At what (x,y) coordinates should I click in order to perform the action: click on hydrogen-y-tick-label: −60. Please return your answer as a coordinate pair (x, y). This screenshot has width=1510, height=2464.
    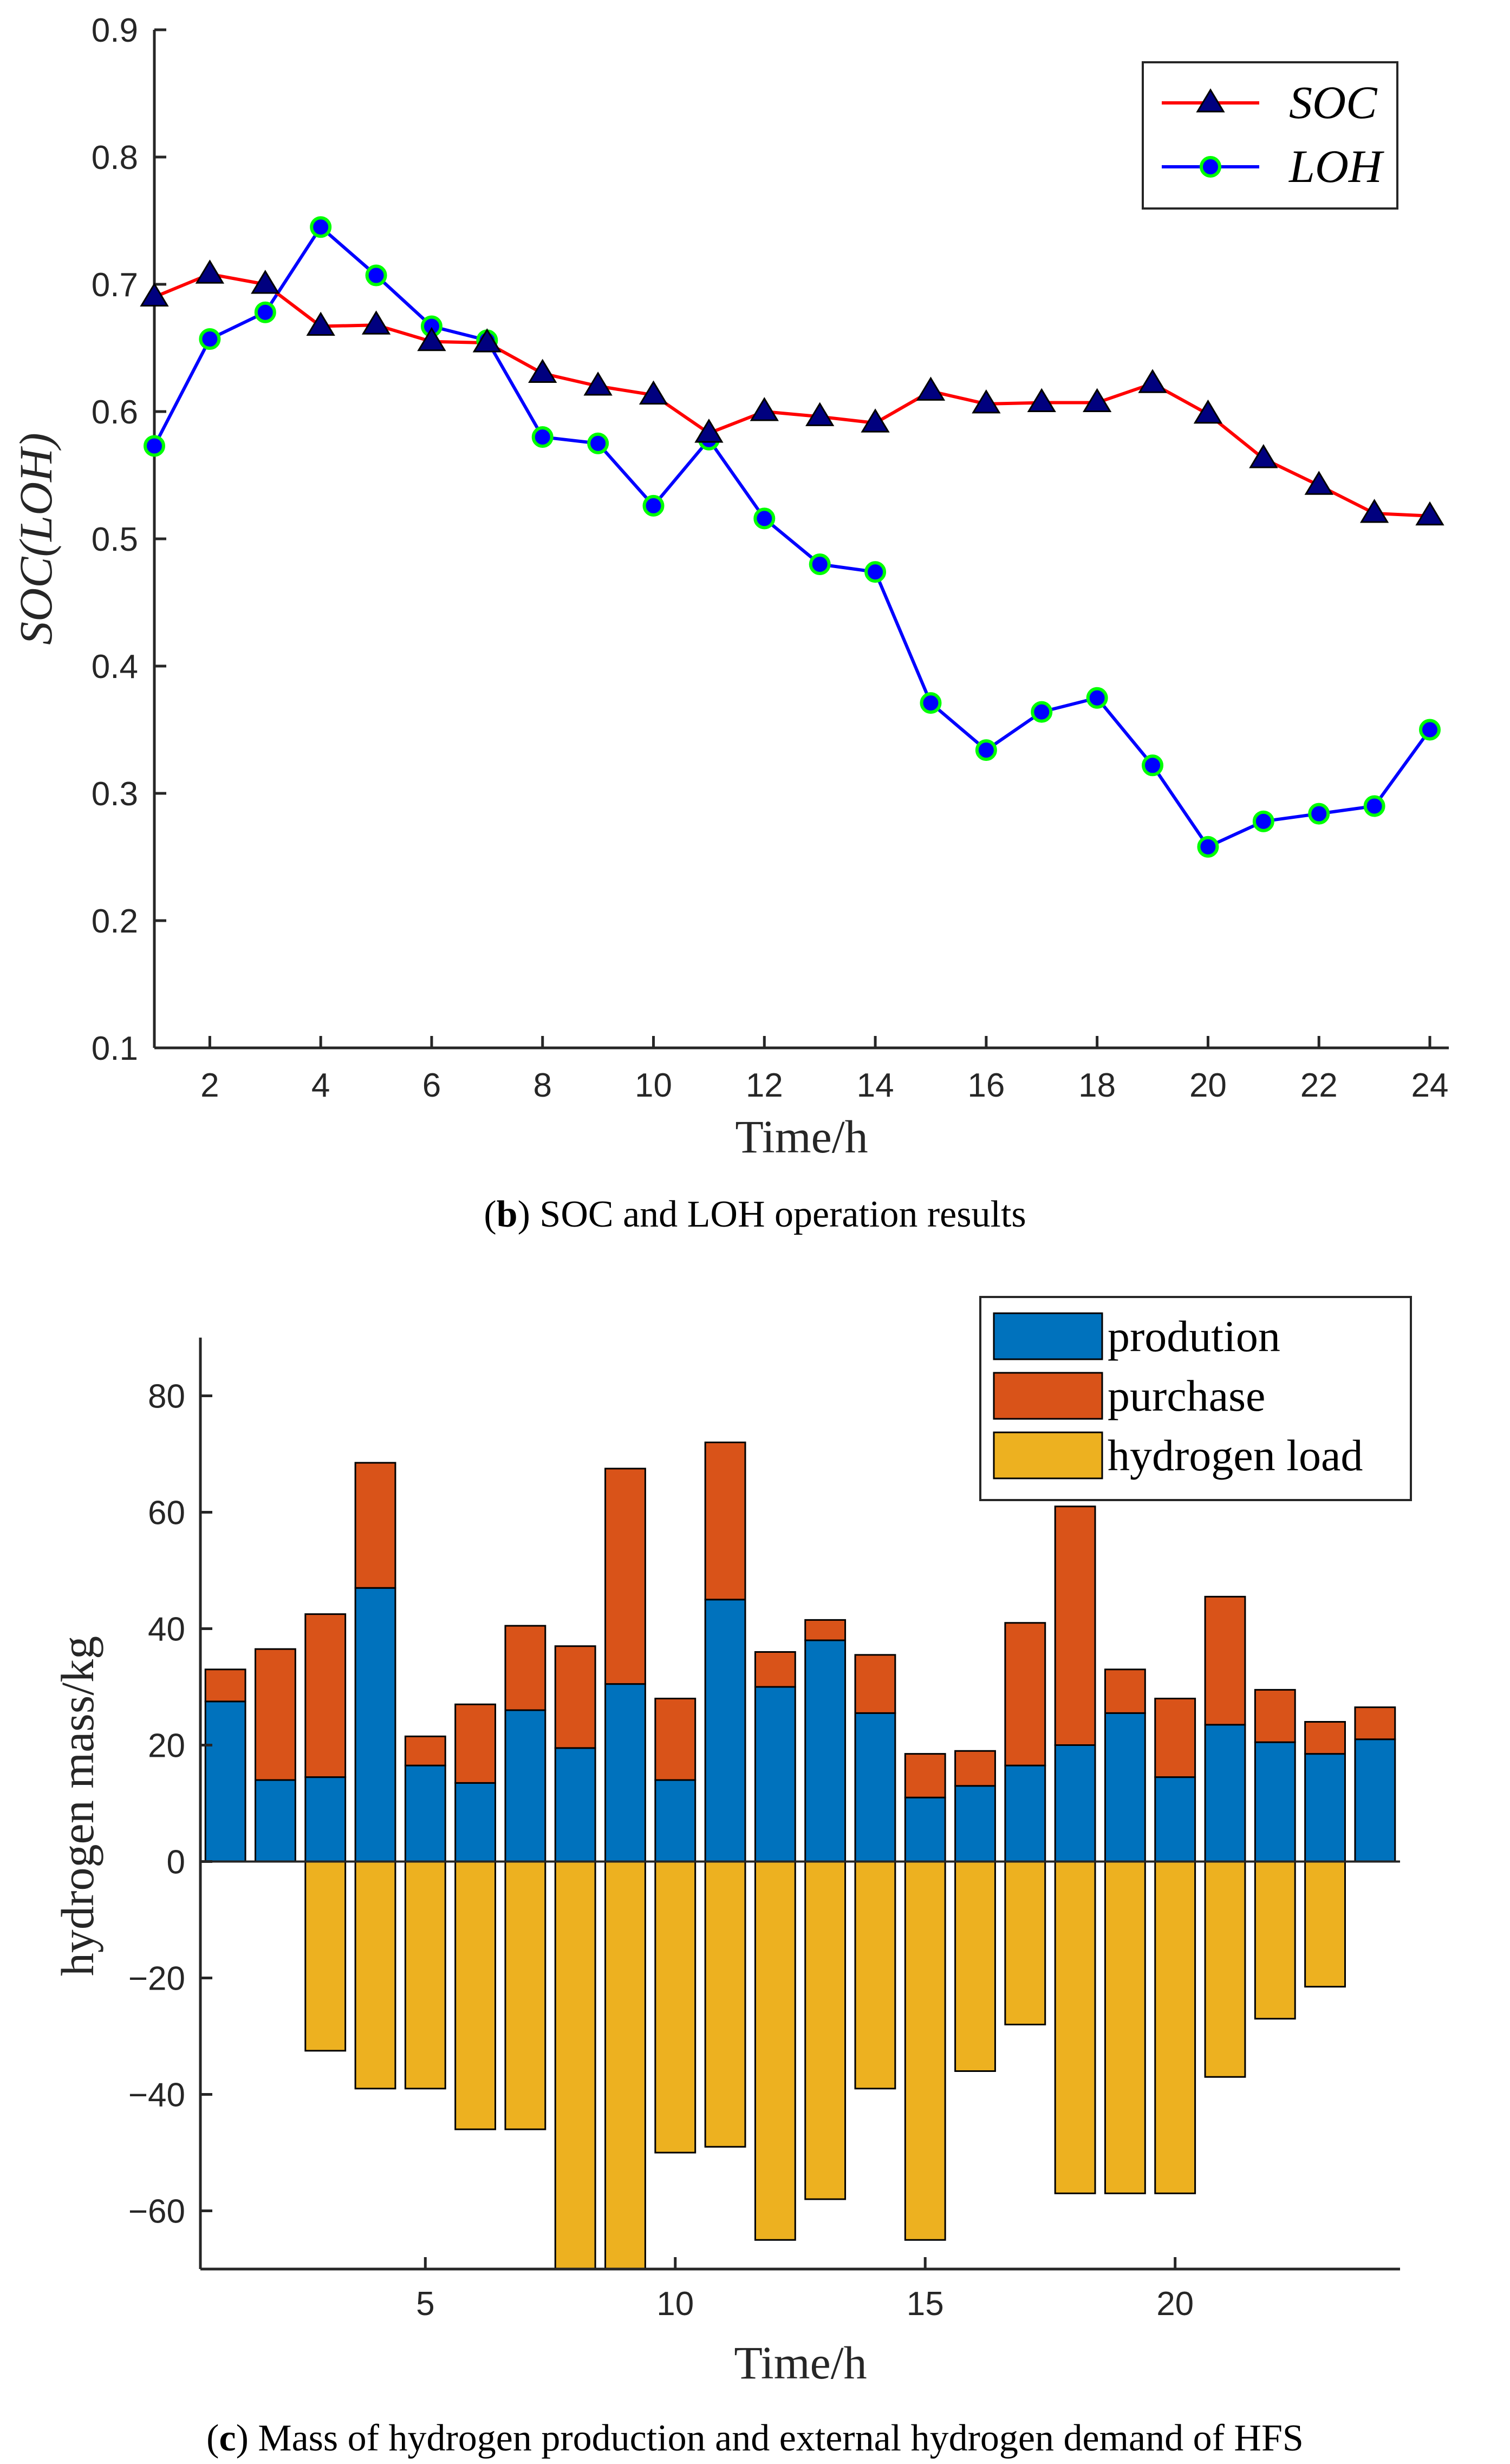
    Looking at the image, I should click on (157, 2212).